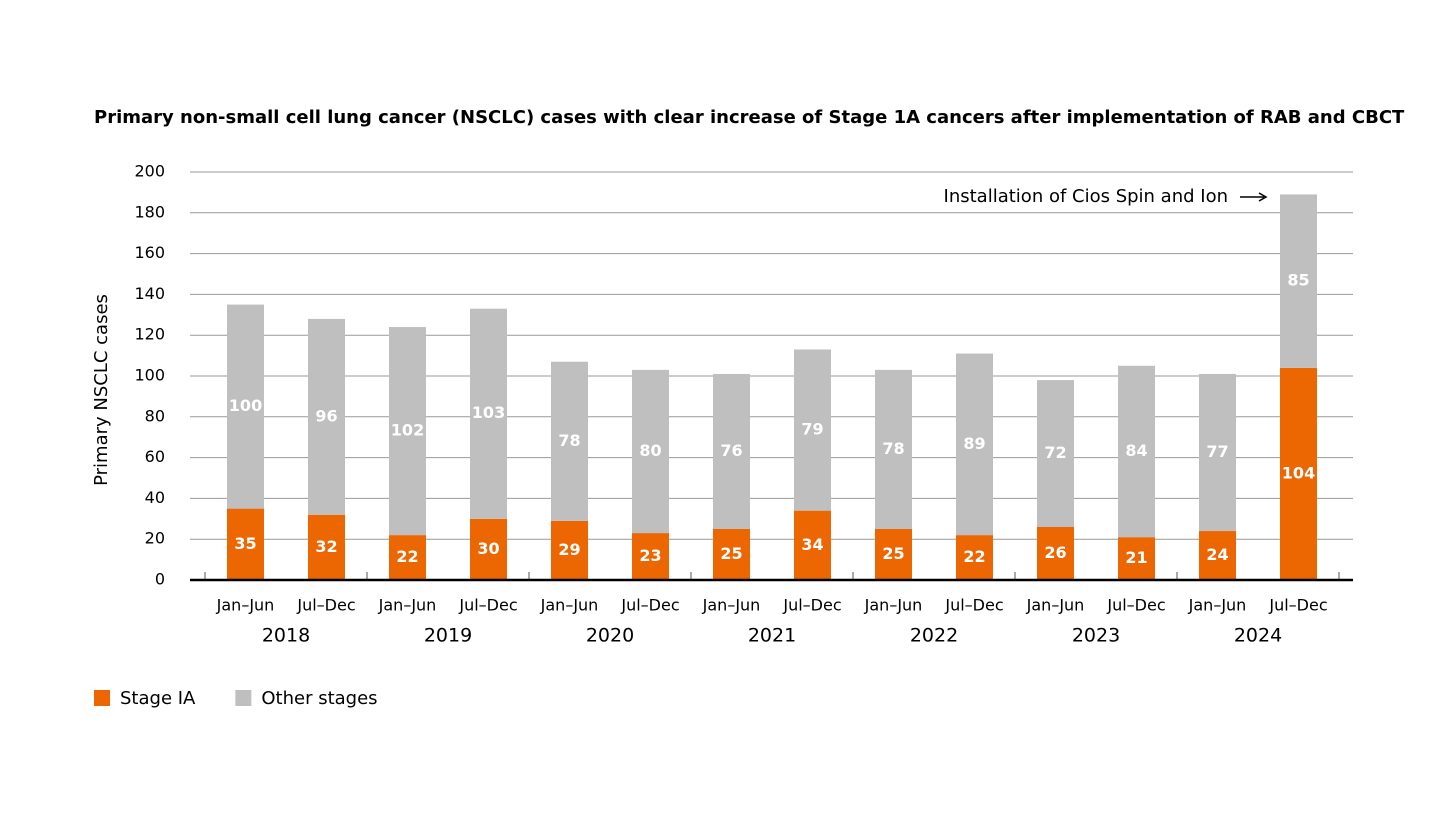 This screenshot has height=815, width=1448. What do you see at coordinates (149, 375) in the screenshot?
I see `y-tick-label: 100` at bounding box center [149, 375].